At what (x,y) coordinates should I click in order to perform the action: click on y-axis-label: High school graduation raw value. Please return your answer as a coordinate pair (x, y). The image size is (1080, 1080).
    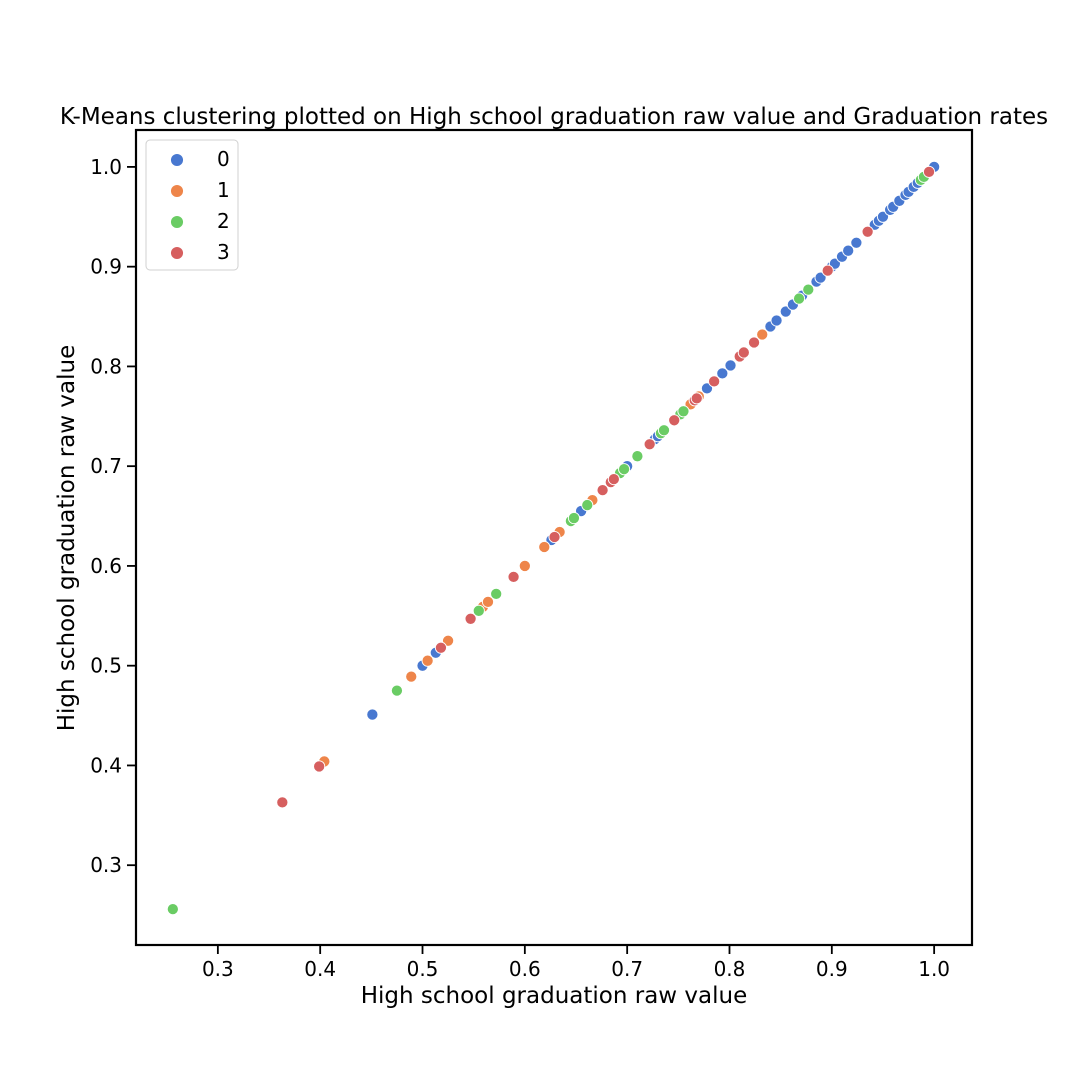
    Looking at the image, I should click on (67, 538).